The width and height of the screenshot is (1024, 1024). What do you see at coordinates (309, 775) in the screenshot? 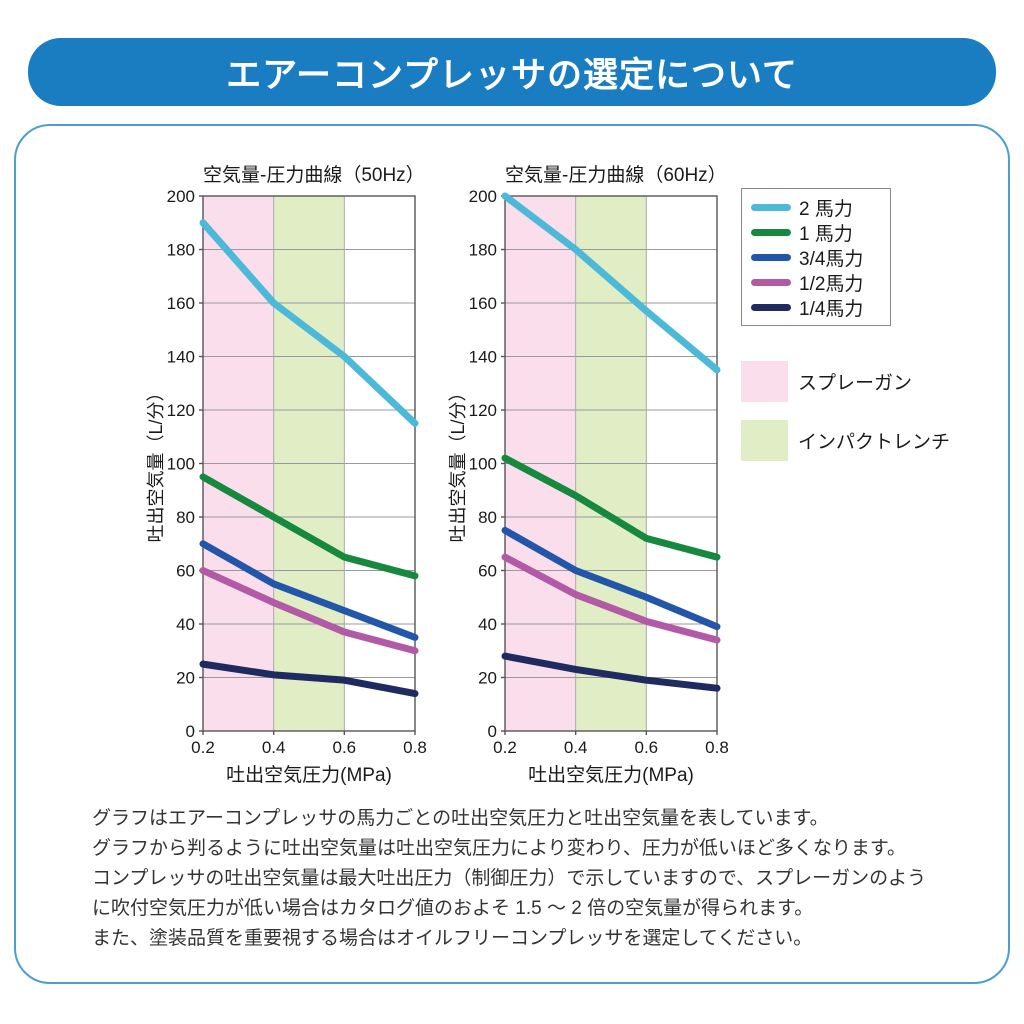
I see `x-axis-label-50hz: 吐出空気圧力(MPa)` at bounding box center [309, 775].